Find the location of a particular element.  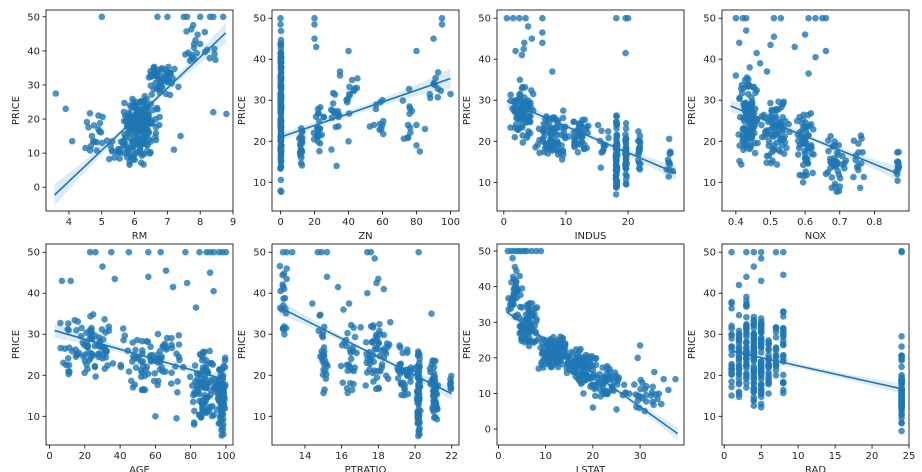

plot-area is located at coordinates (816, 341).